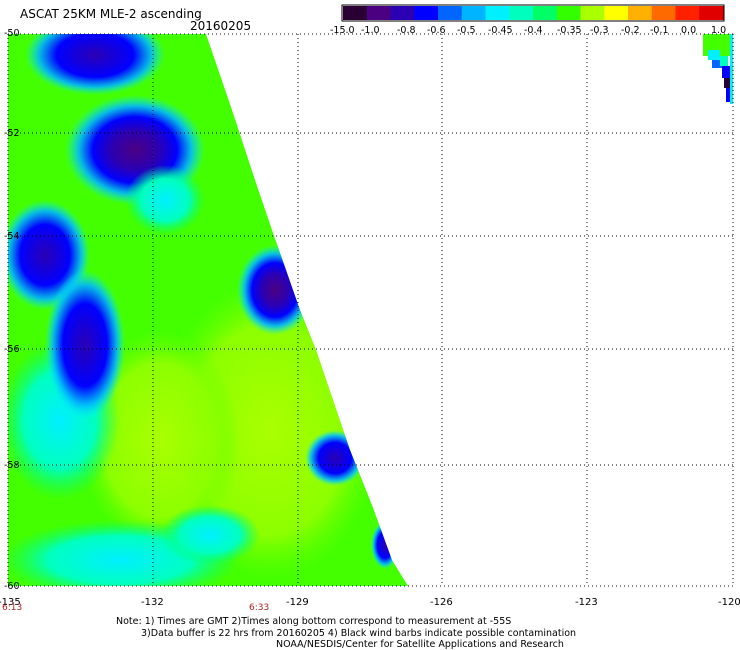 Image resolution: width=740 pixels, height=650 pixels. Describe the element at coordinates (152, 602) in the screenshot. I see `x-tick-label: -132` at that location.